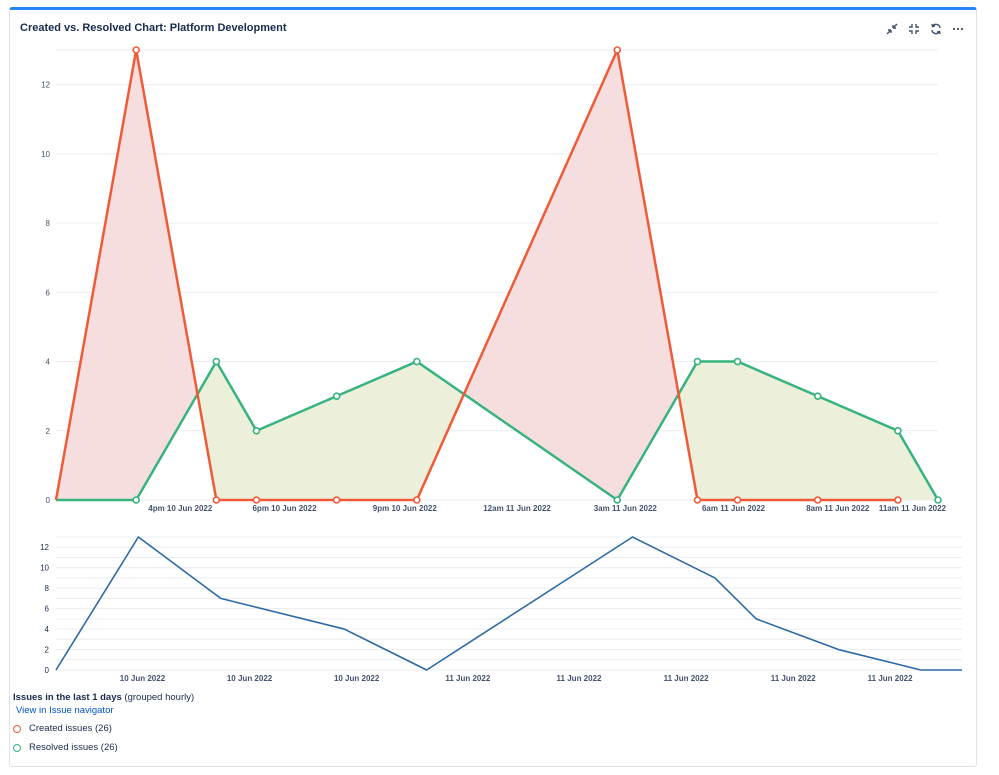 This screenshot has width=999, height=775. I want to click on gadget-tools, so click(925, 29).